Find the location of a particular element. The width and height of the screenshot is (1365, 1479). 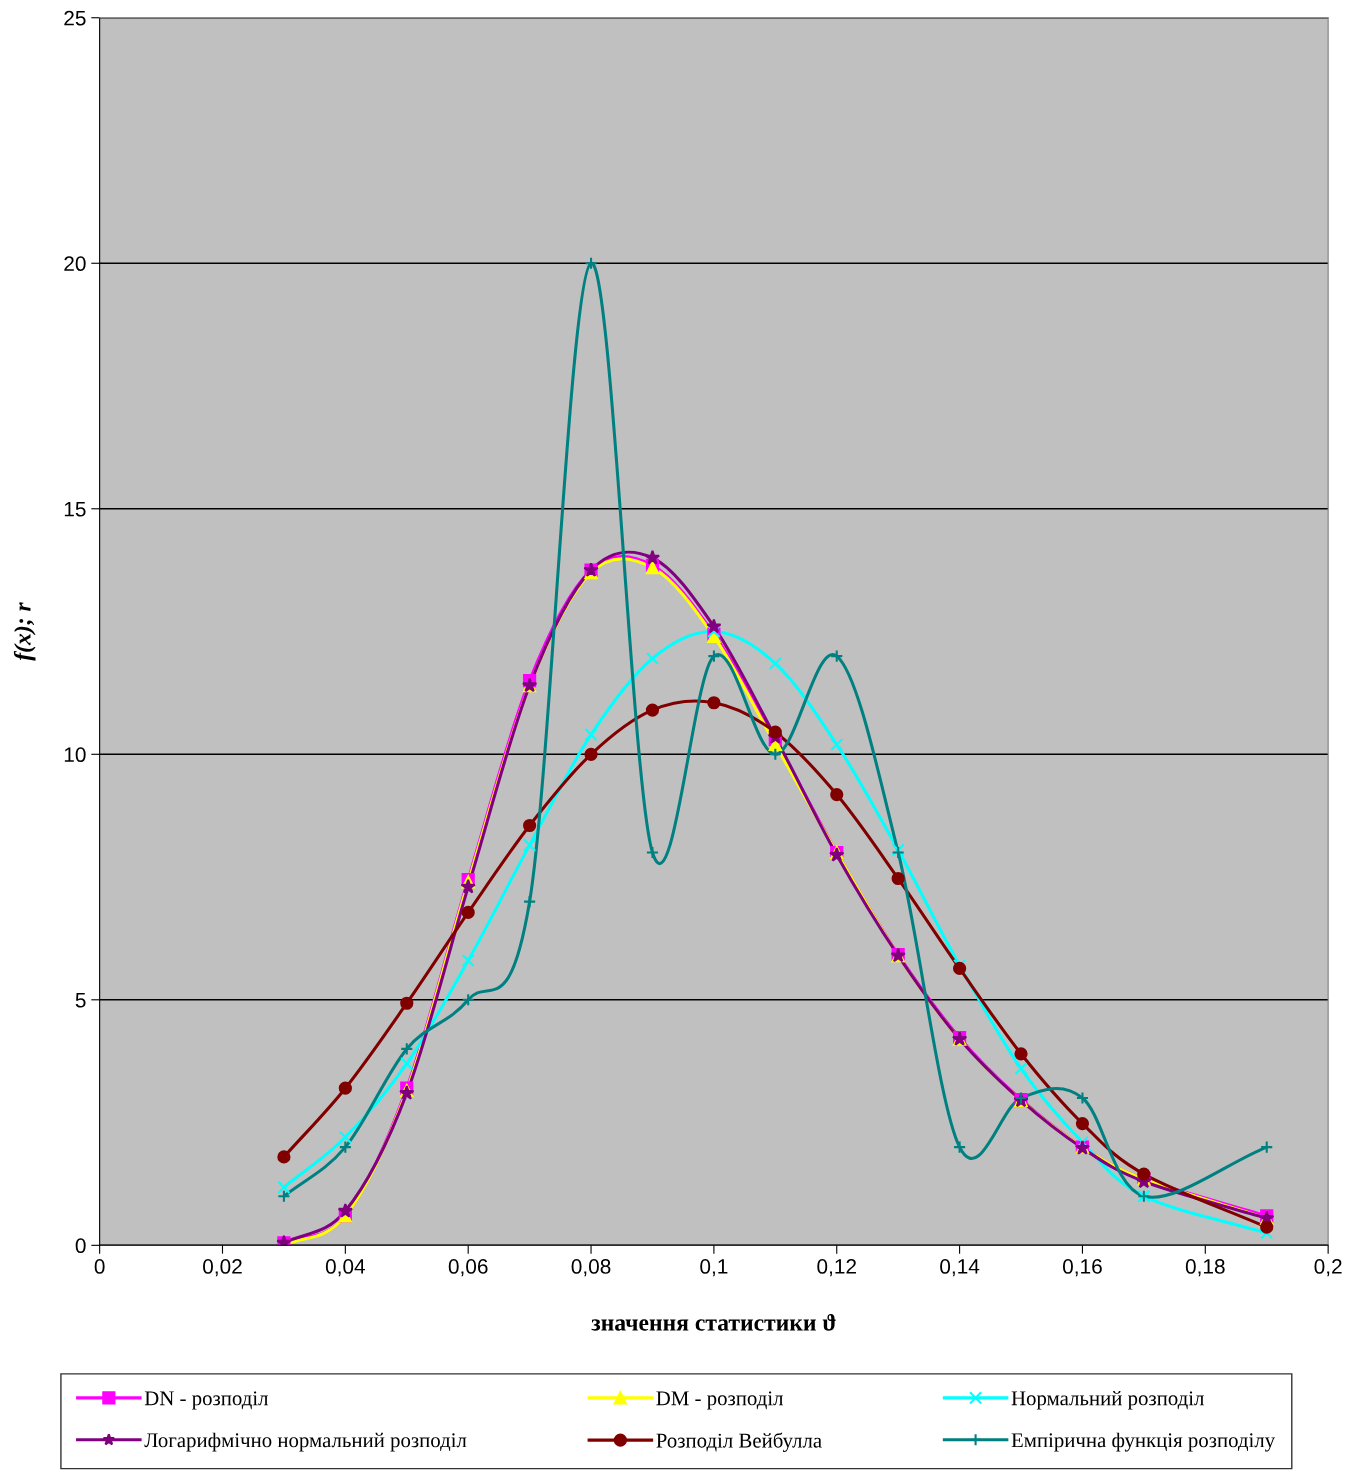

x-tick-label: 0,02 is located at coordinates (222, 1268).